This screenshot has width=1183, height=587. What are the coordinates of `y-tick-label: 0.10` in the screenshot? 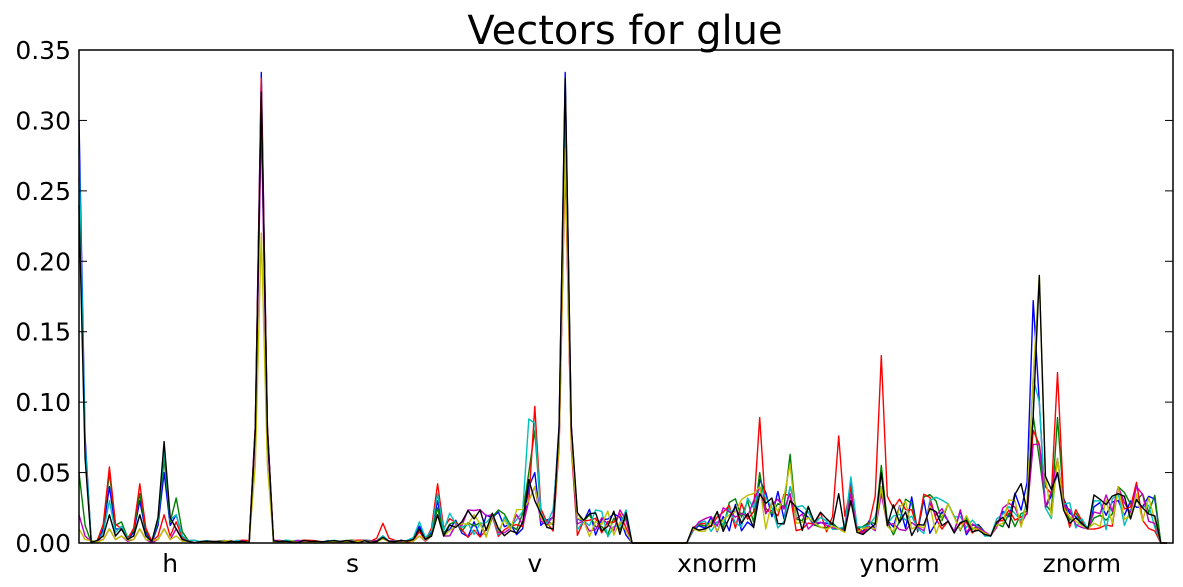 It's located at (43, 402).